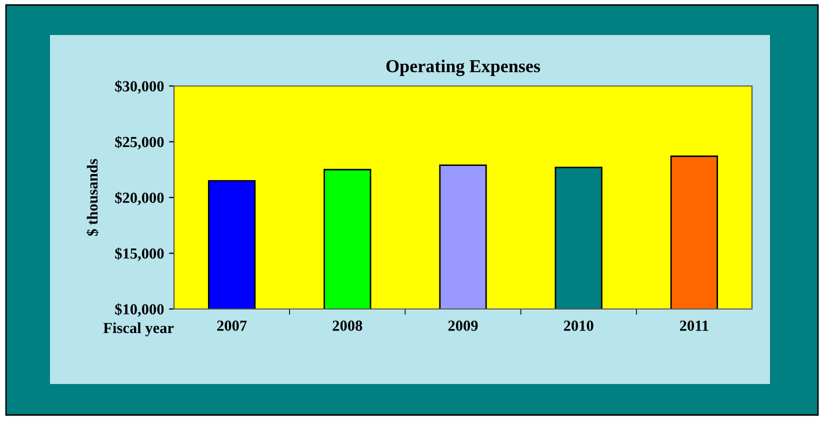 This screenshot has width=822, height=426. Describe the element at coordinates (92, 197) in the screenshot. I see `y-axis-title: $ thousands` at that location.